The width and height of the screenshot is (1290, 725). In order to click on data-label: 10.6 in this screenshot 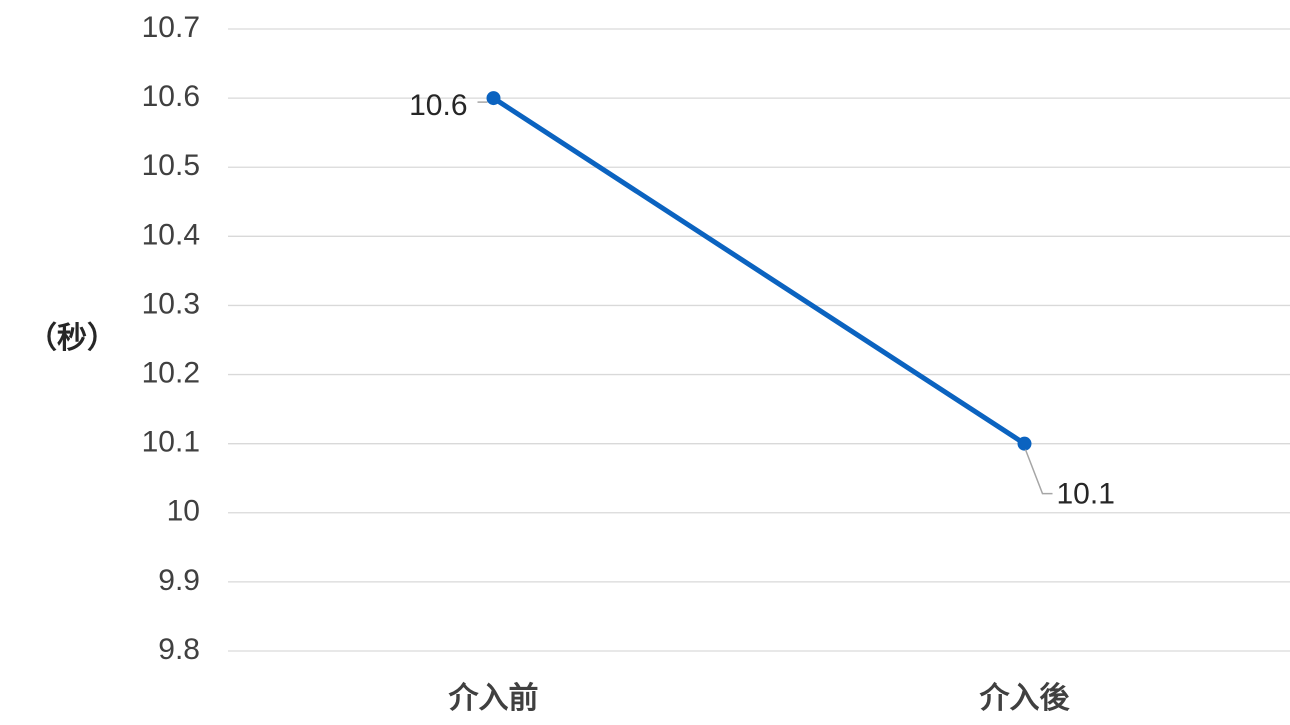, I will do `click(438, 105)`.